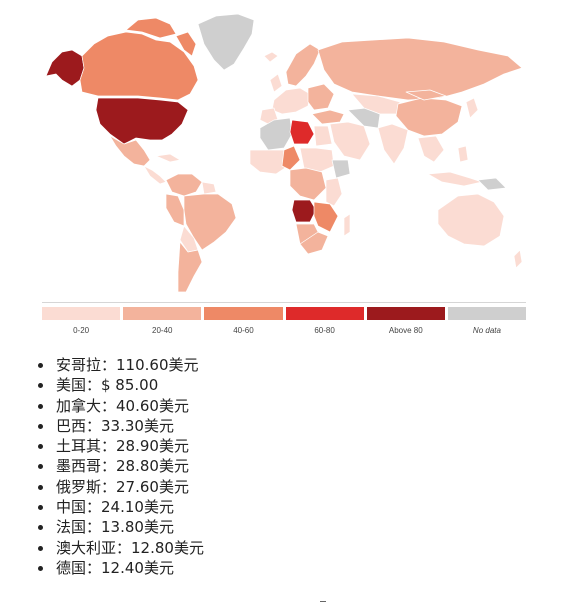 The width and height of the screenshot is (584, 609). What do you see at coordinates (431, 149) in the screenshot?
I see `region-se-asia` at bounding box center [431, 149].